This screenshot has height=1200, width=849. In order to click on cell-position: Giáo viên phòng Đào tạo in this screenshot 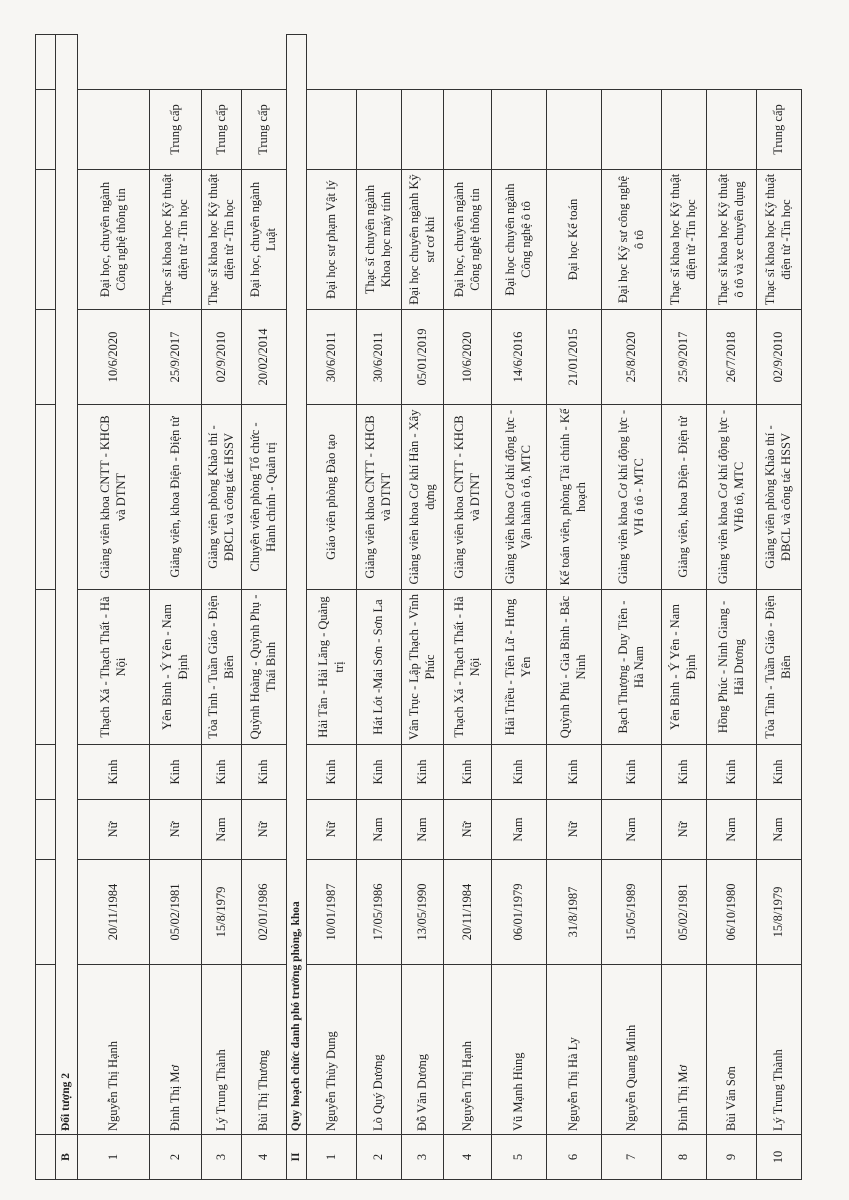, I will do `click(331, 497)`.